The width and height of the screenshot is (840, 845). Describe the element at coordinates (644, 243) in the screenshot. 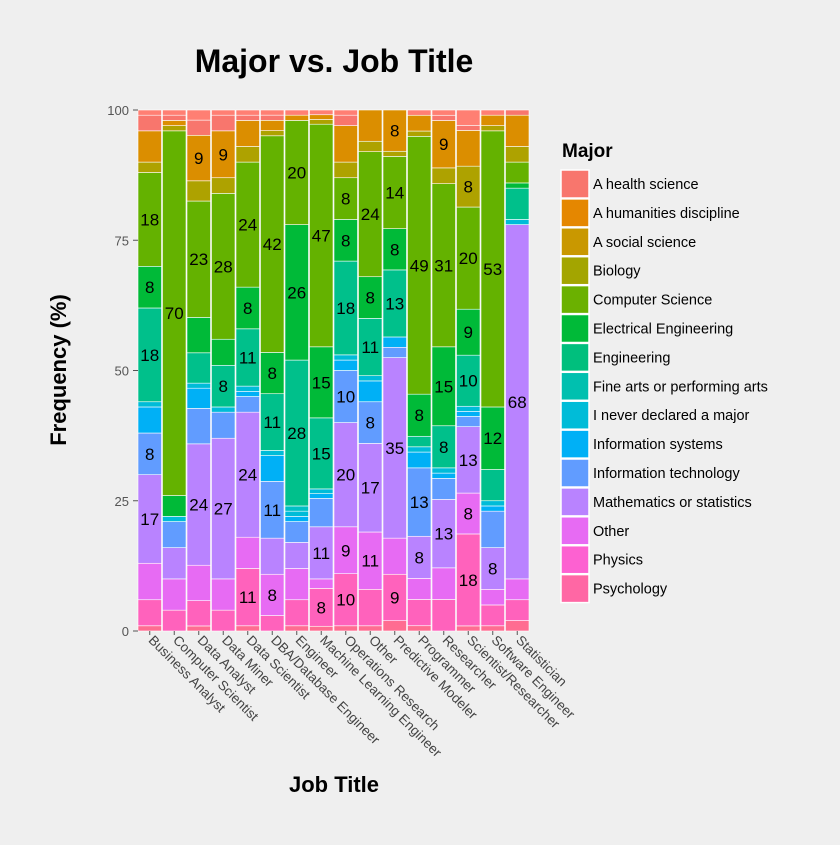

I see `legend-label: A social science` at that location.